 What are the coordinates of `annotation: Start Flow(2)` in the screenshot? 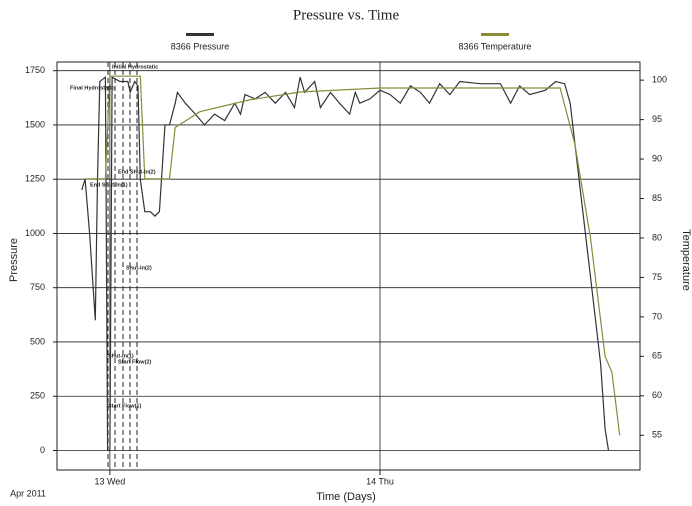 It's located at (134, 362).